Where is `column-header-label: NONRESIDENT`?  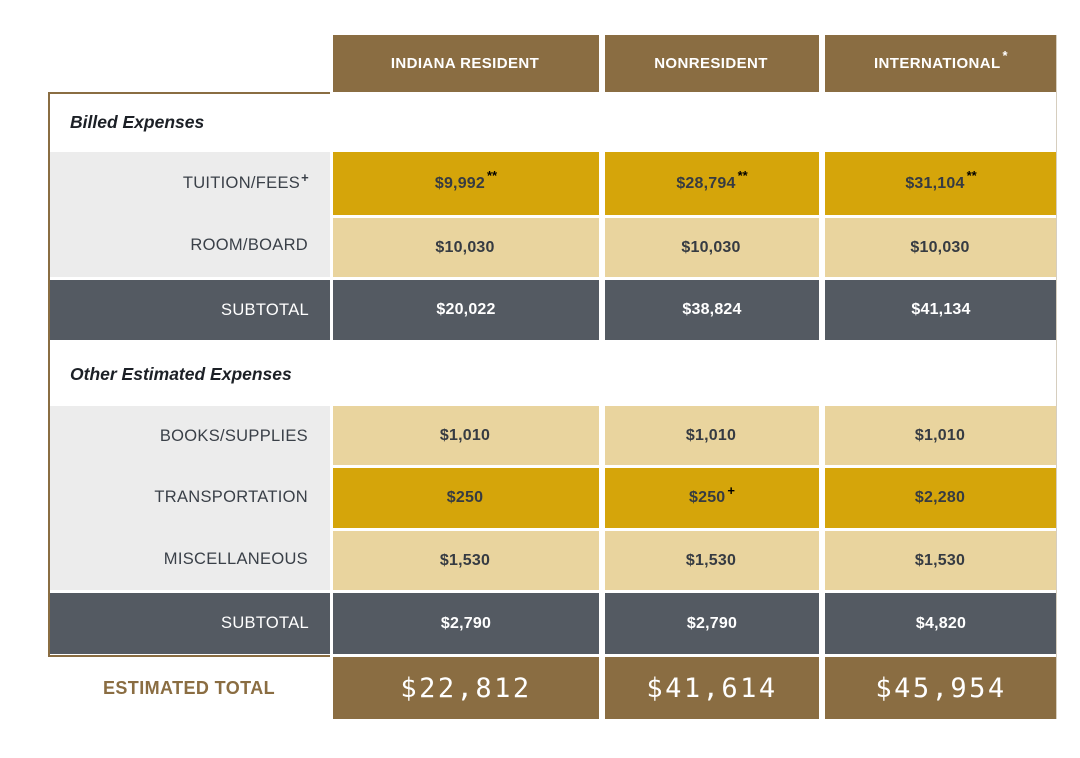 column-header-label: NONRESIDENT is located at coordinates (711, 63).